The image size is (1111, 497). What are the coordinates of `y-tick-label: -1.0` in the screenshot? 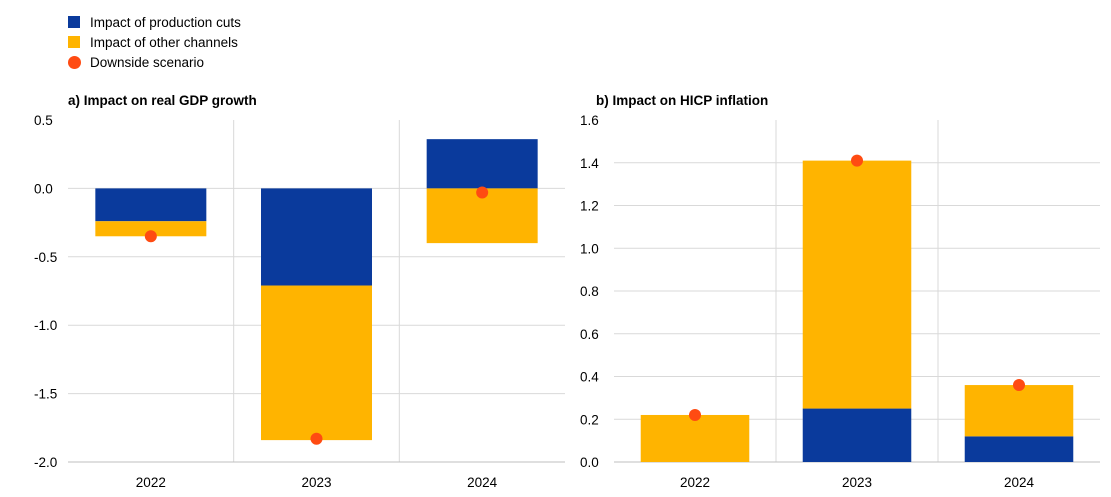 It's located at (45, 325).